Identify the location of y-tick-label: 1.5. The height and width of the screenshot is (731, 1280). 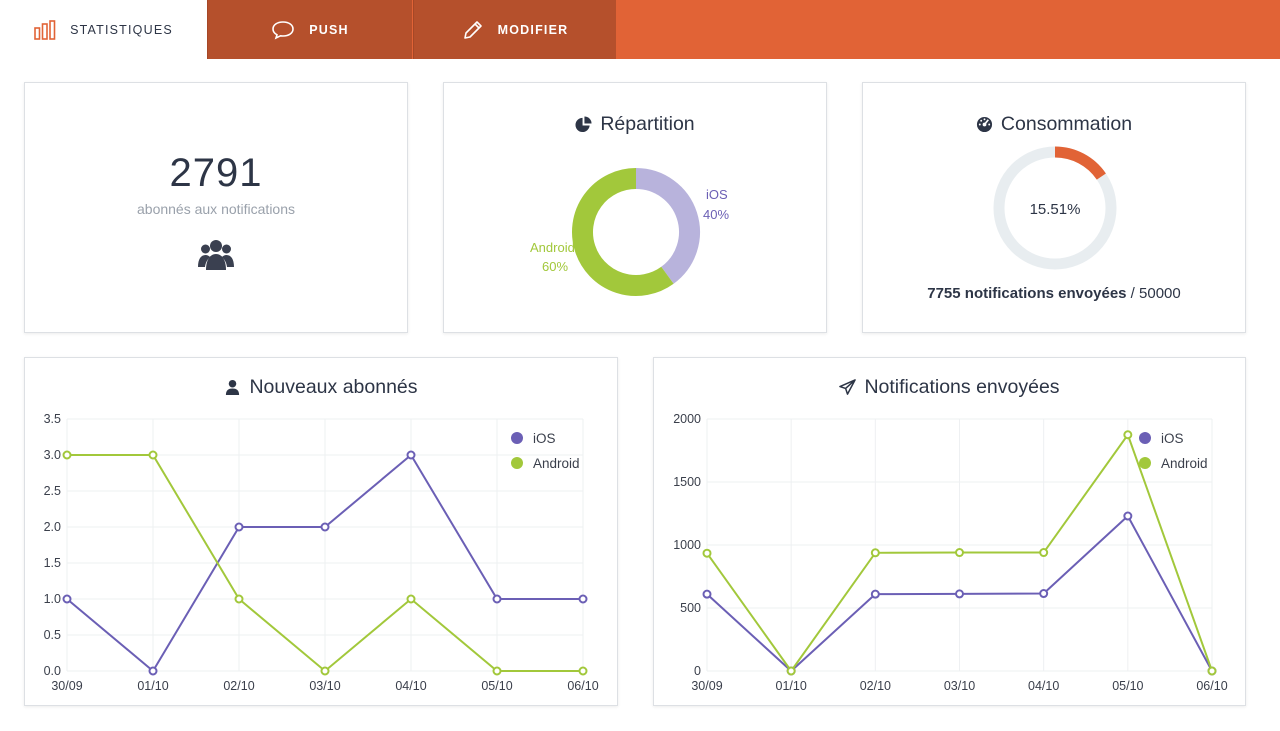
(52, 563).